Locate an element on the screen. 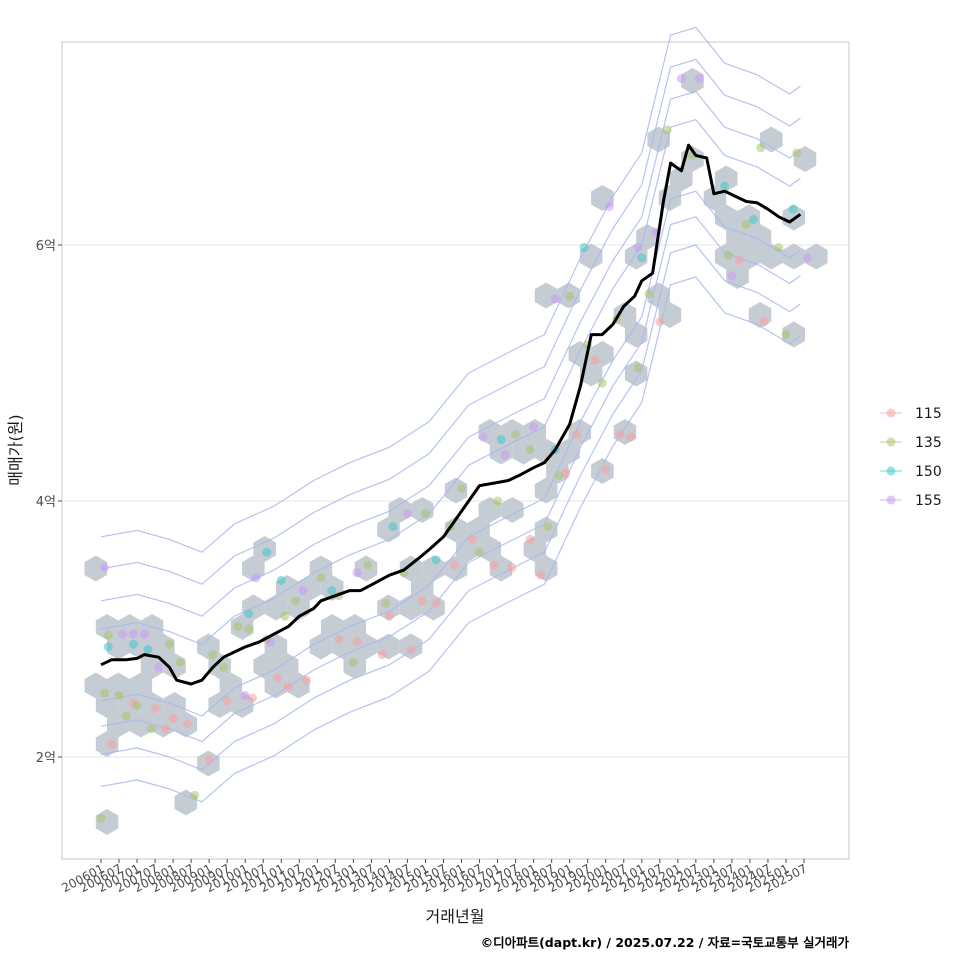 Image resolution: width=960 pixels, height=960 pixels. y-tick-label: 2억 is located at coordinates (46, 758).